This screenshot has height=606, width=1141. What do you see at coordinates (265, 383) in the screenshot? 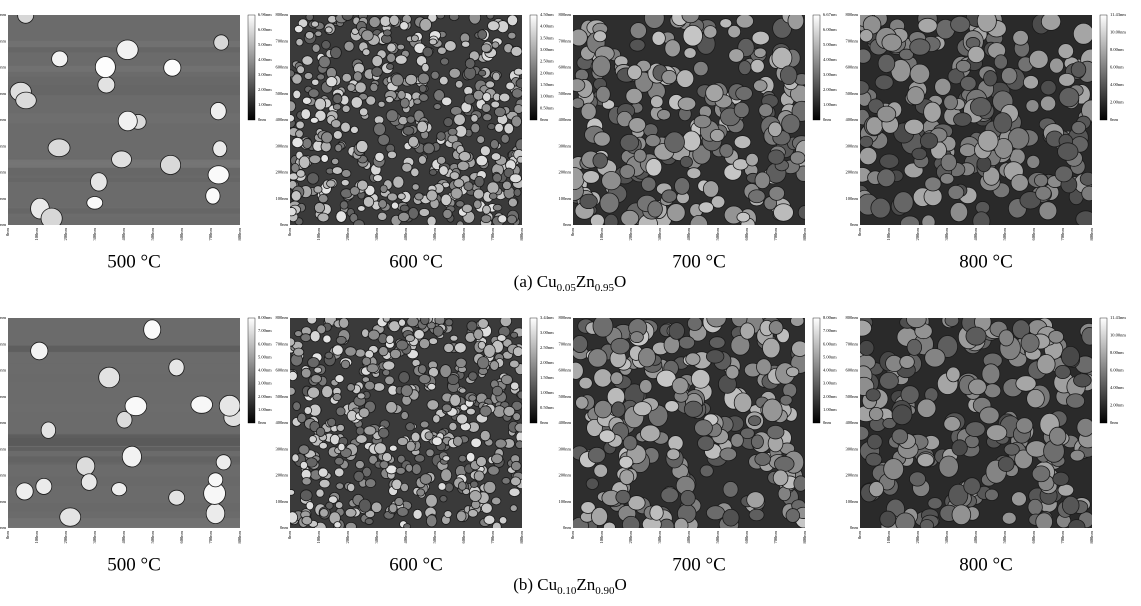
I see `colorbar-label: 3.00nm` at bounding box center [265, 383].